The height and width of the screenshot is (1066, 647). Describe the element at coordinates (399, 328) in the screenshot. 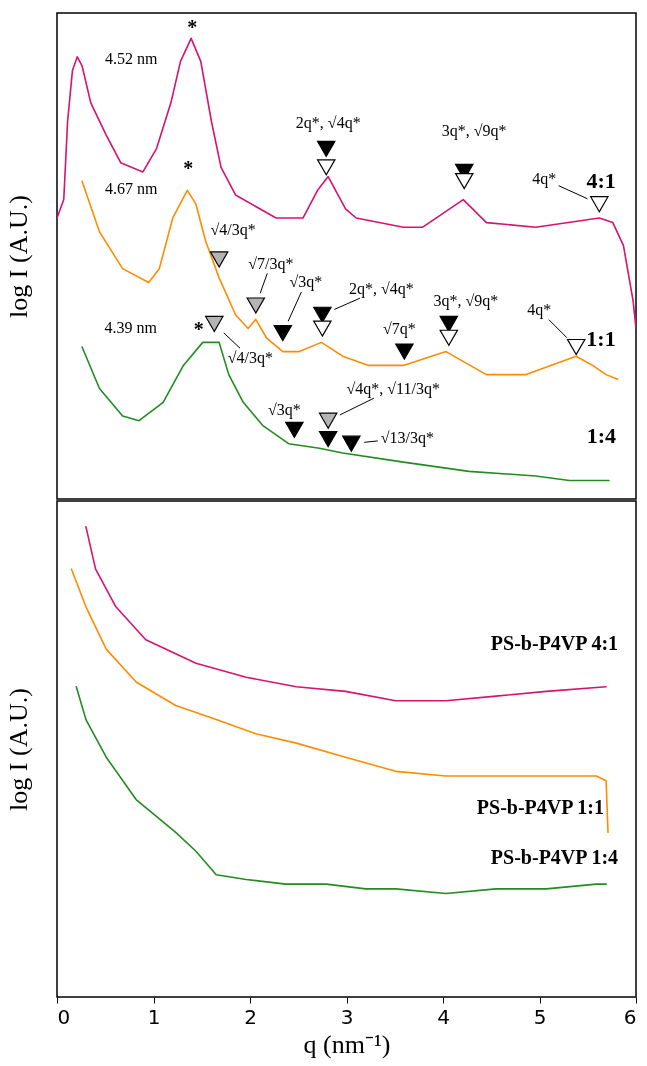

I see `annotation: √7q*` at that location.